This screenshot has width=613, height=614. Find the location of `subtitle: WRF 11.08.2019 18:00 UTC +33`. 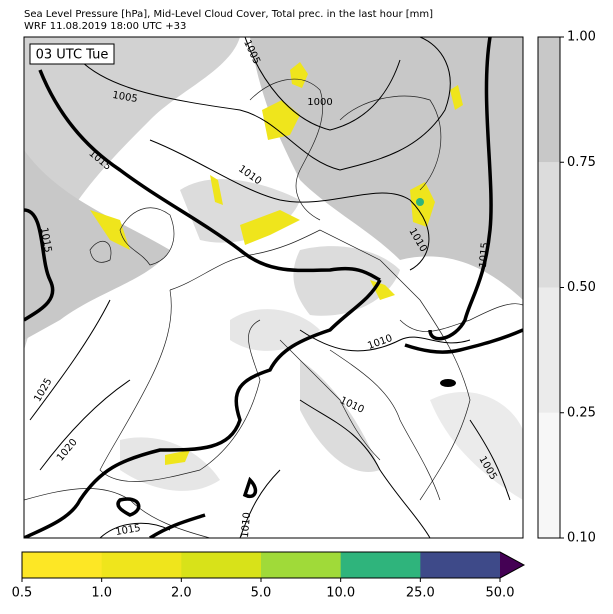

subtitle: WRF 11.08.2019 18:00 UTC +33 is located at coordinates (105, 26).